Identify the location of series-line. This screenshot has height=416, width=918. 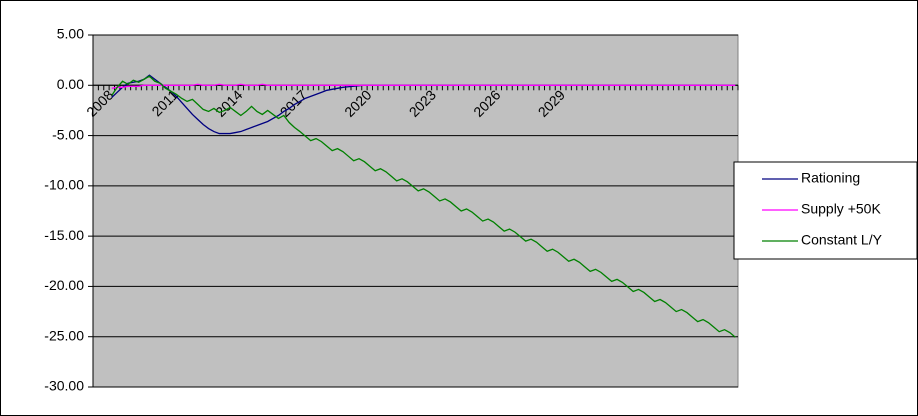
(423, 86).